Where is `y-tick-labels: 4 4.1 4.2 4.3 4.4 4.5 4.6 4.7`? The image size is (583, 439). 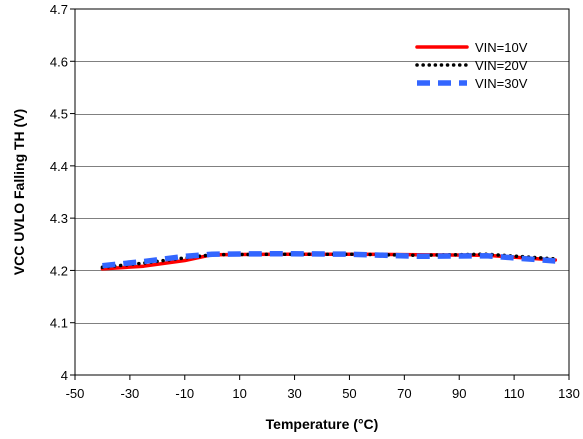 y-tick-labels: 4 4.1 4.2 4.3 4.4 4.5 4.6 4.7 is located at coordinates (62, 192).